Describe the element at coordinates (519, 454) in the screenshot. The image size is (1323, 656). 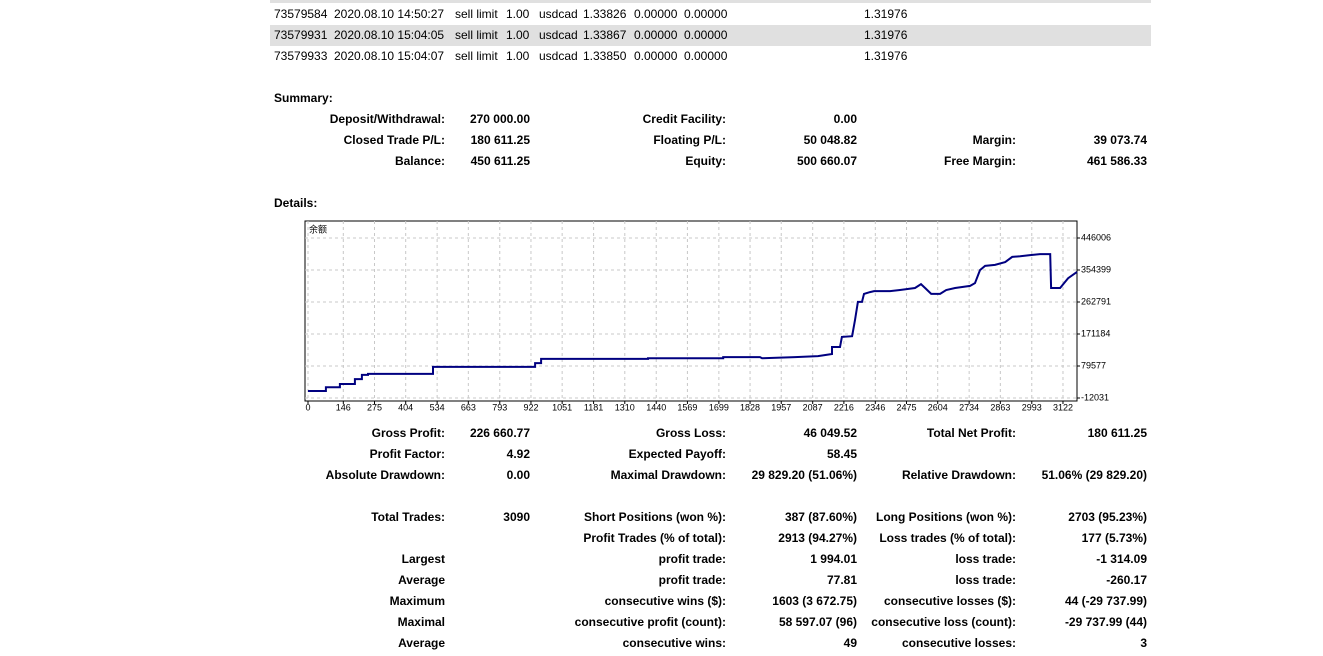
I see `field-value: 4.92` at that location.